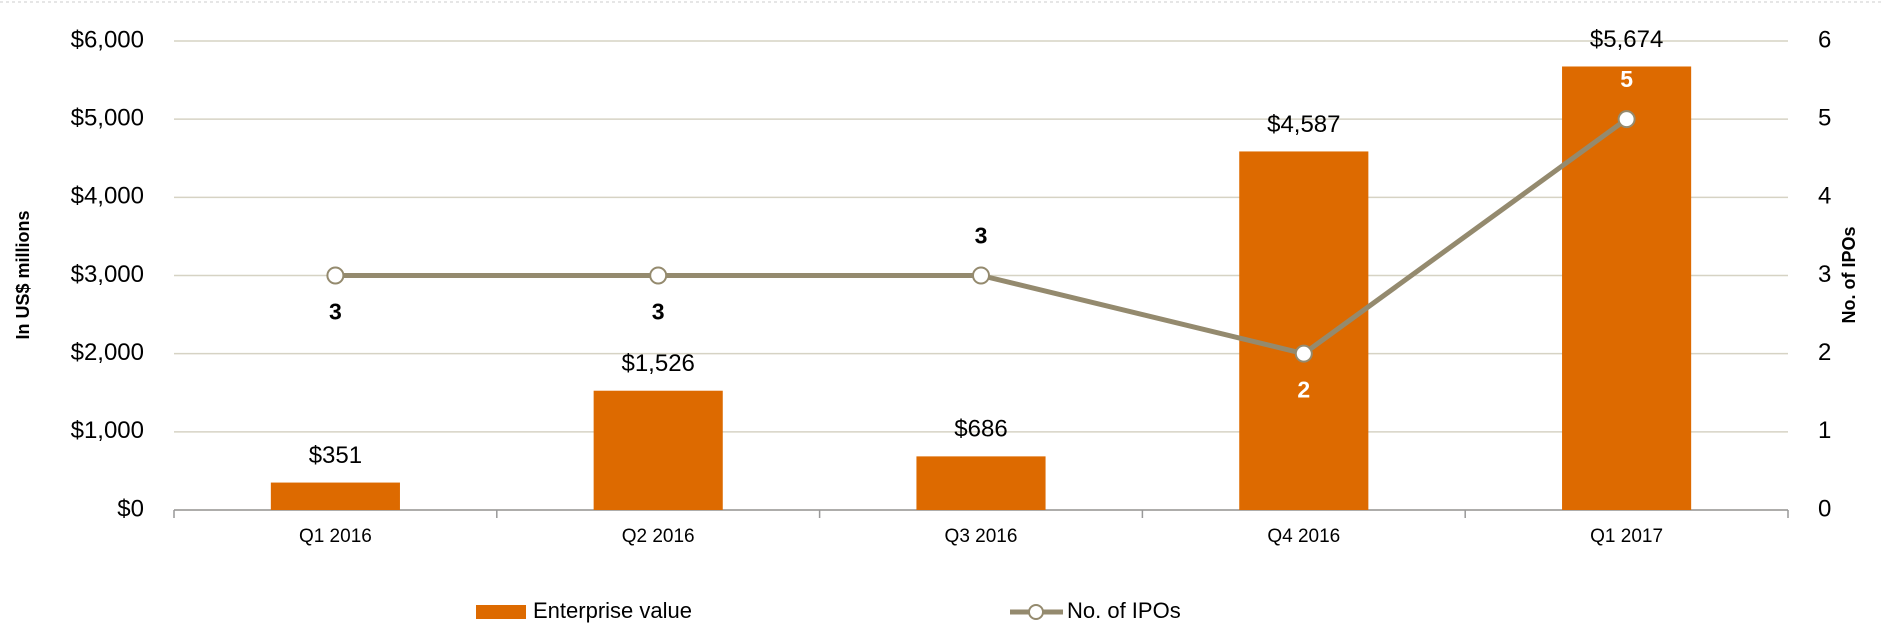 Image resolution: width=1881 pixels, height=630 pixels. What do you see at coordinates (1824, 352) in the screenshot?
I see `y2-tick-label: 2` at bounding box center [1824, 352].